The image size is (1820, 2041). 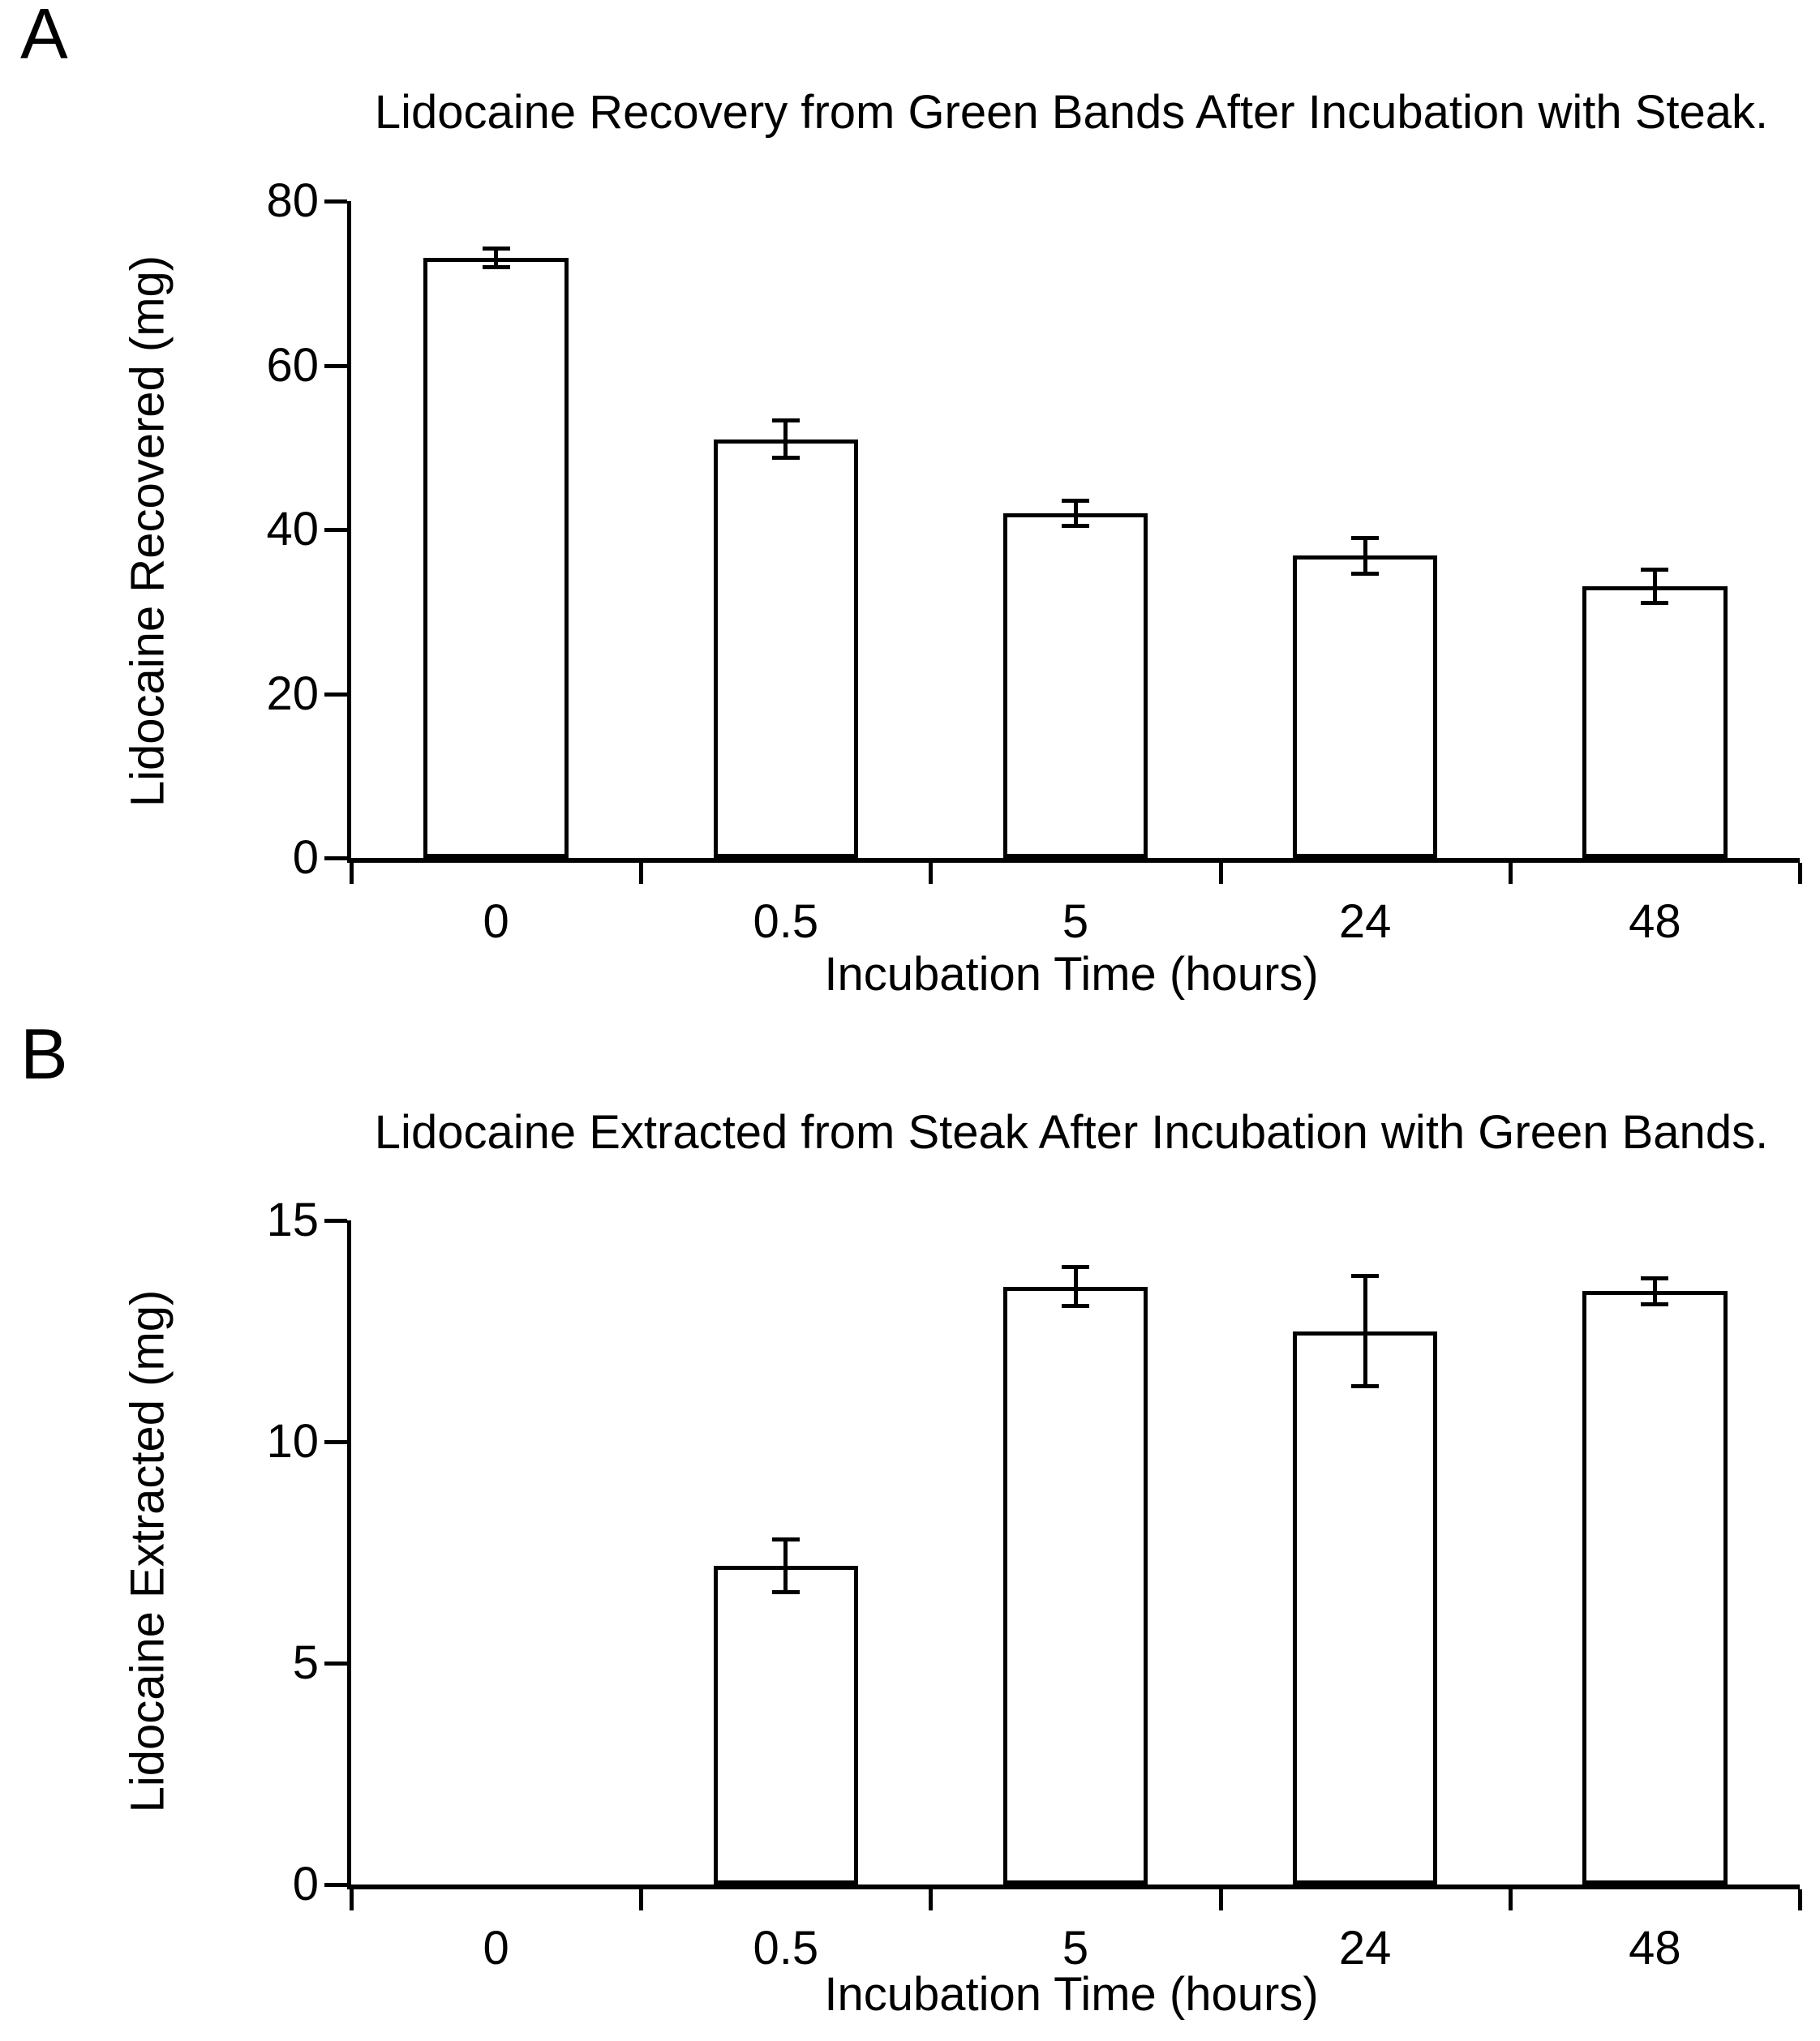 What do you see at coordinates (292, 529) in the screenshot?
I see `y-axis-tick-label: 40` at bounding box center [292, 529].